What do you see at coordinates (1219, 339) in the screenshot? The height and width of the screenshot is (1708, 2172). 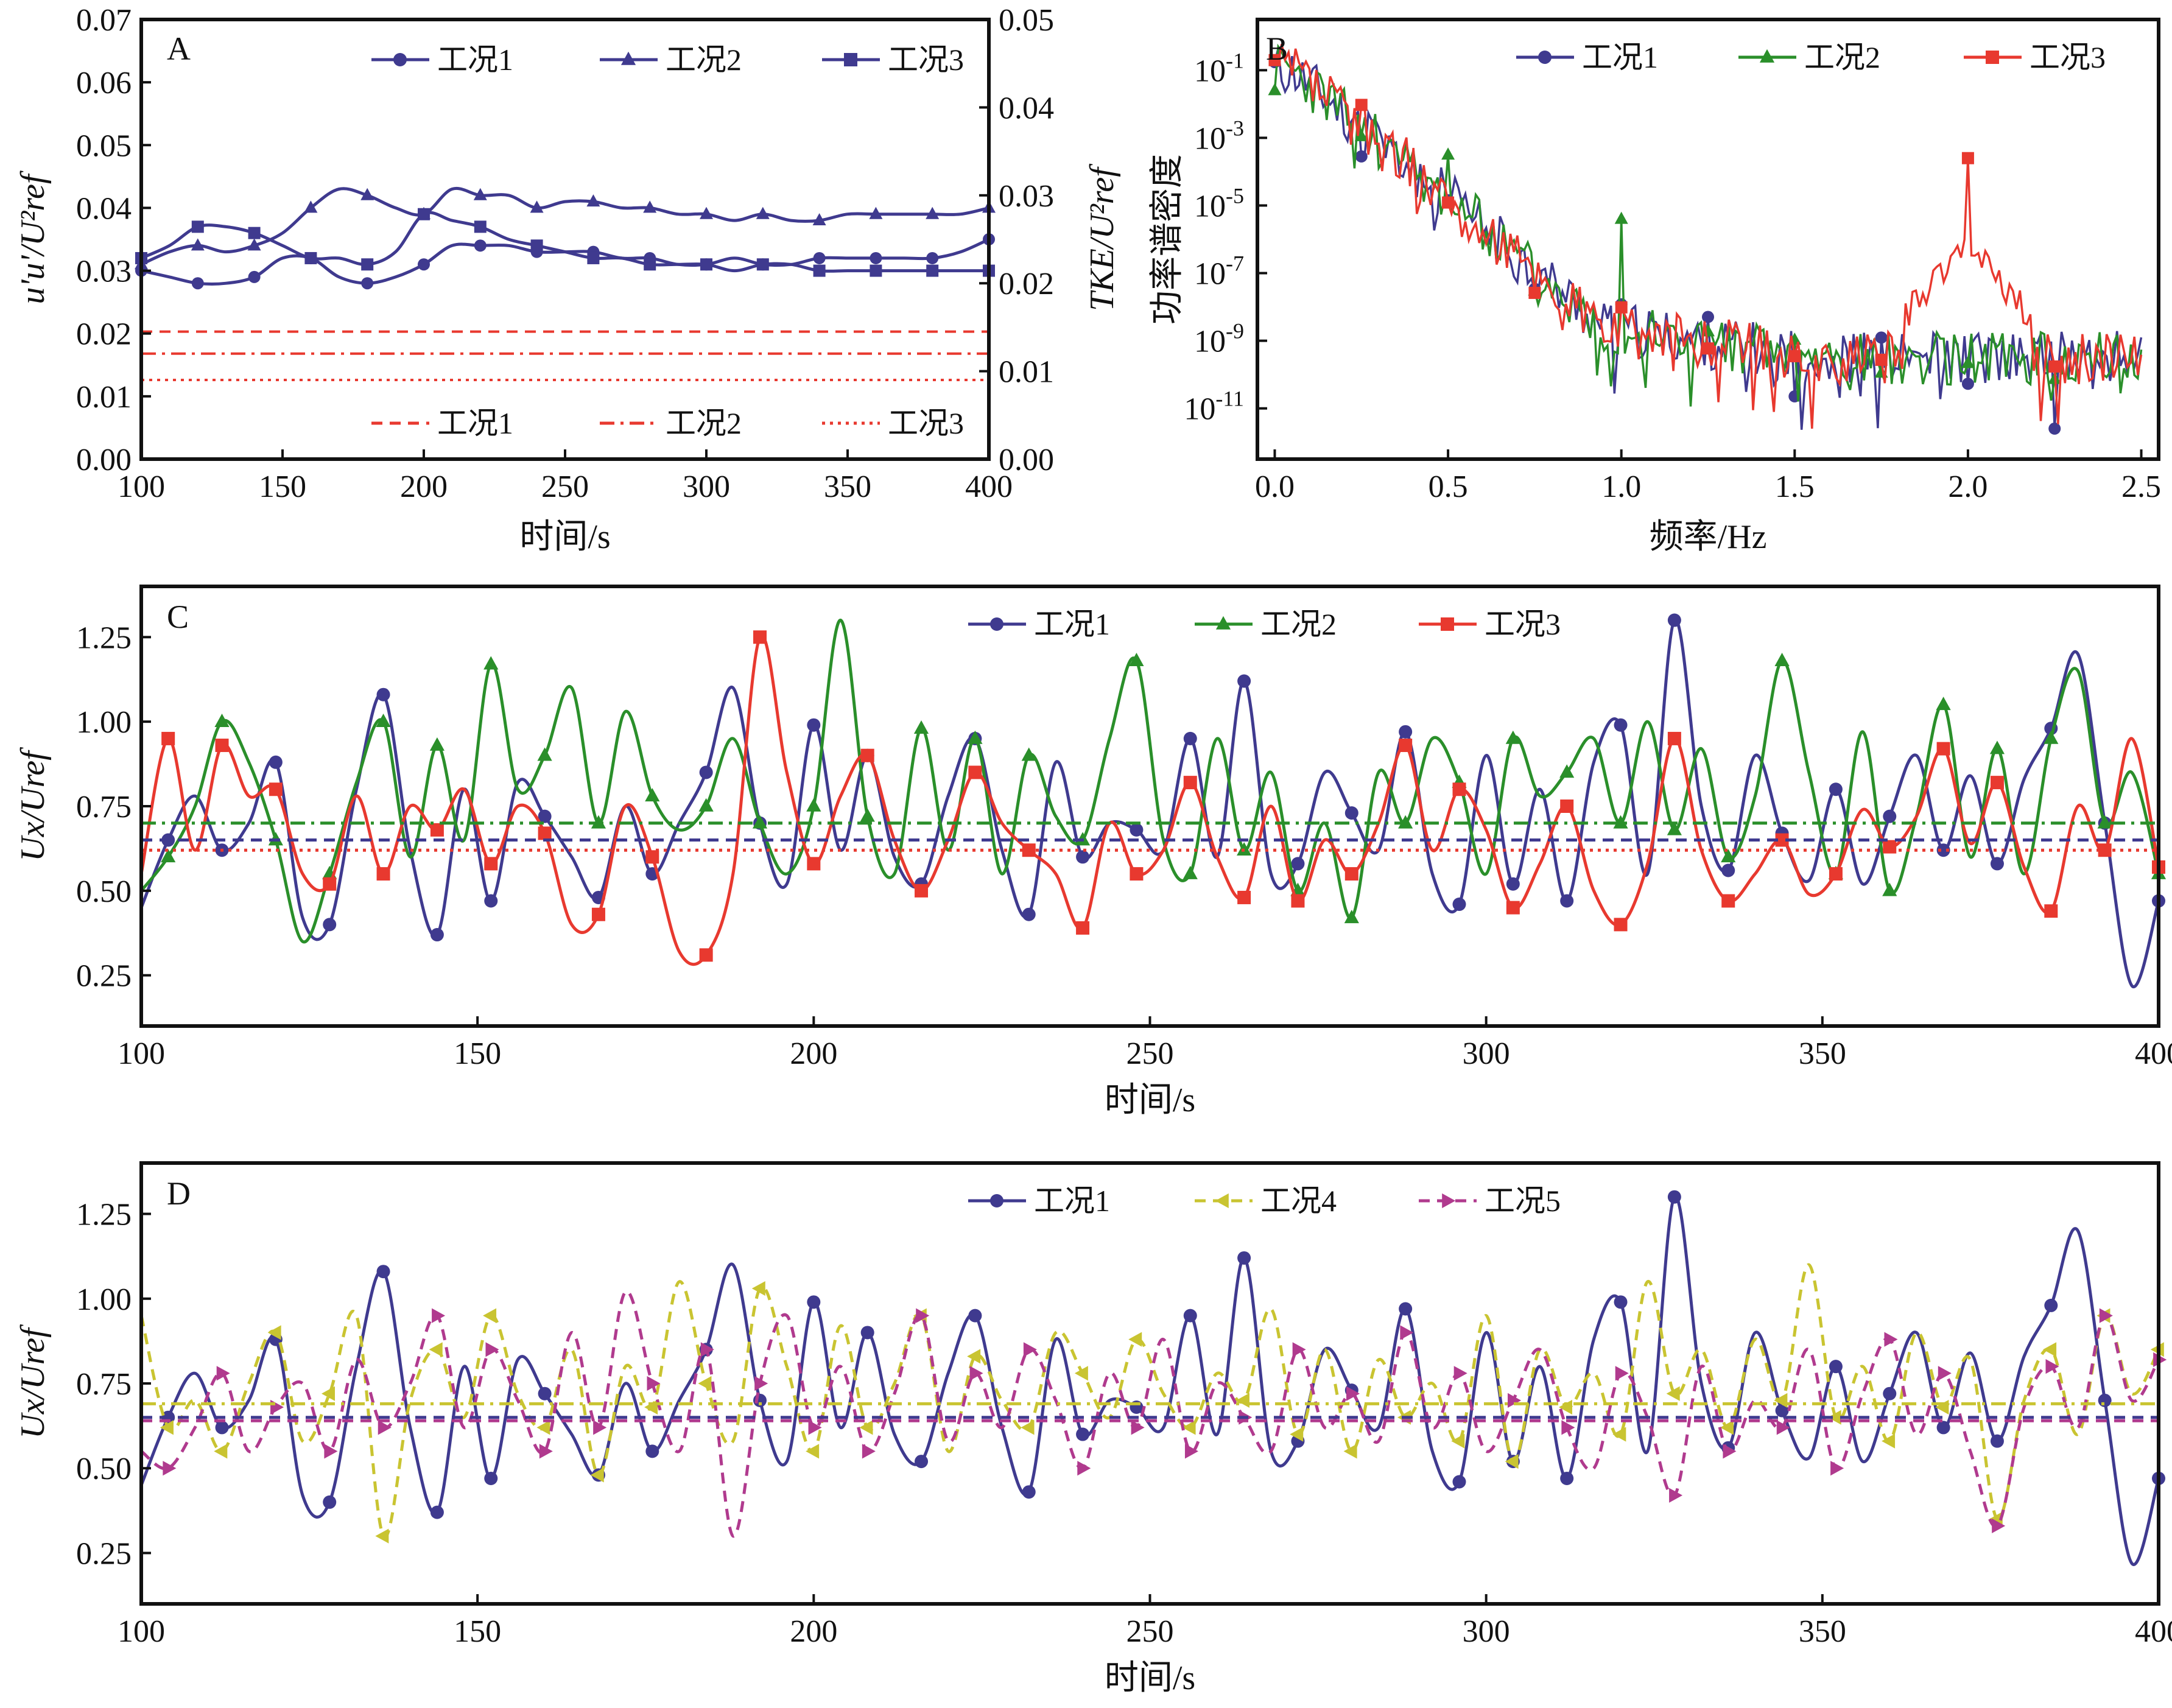 I see `y-tick-label: 10-9` at bounding box center [1219, 339].